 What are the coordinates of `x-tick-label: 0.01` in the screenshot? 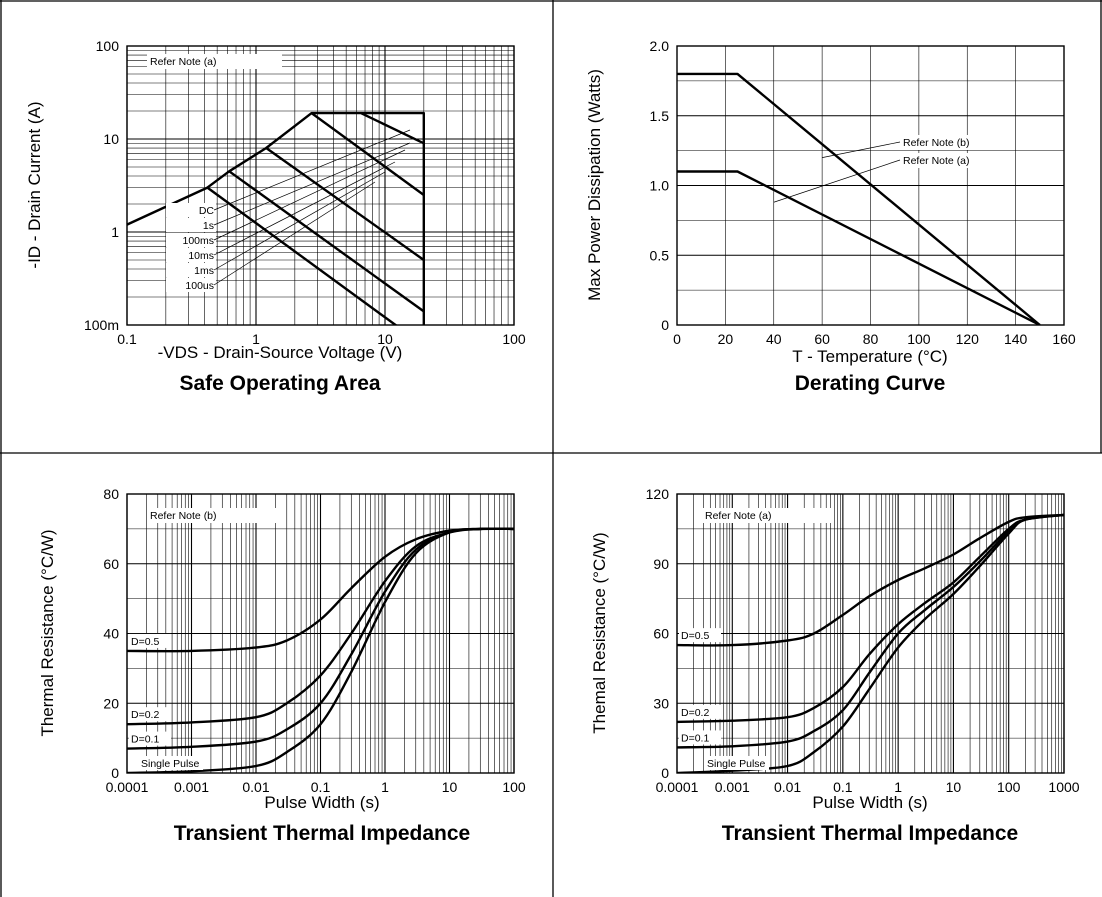 It's located at (787, 787).